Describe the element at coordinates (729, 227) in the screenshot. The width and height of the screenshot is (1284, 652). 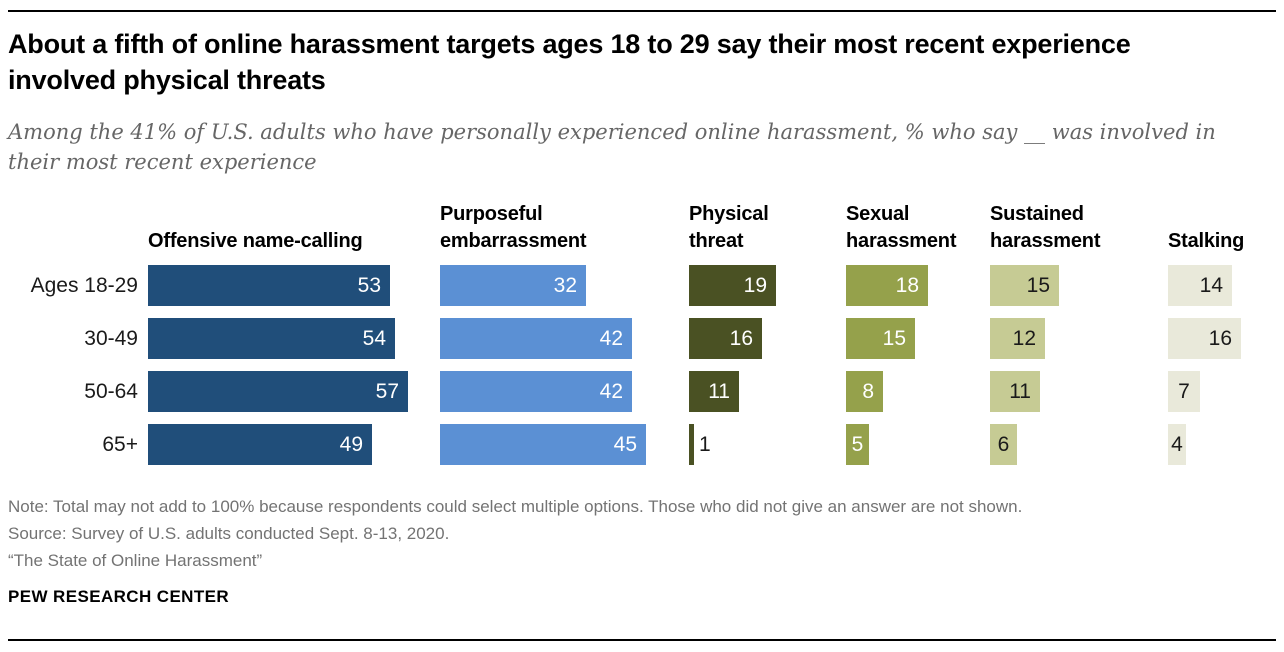
I see `column-header-physical-threat: Physical threat` at that location.